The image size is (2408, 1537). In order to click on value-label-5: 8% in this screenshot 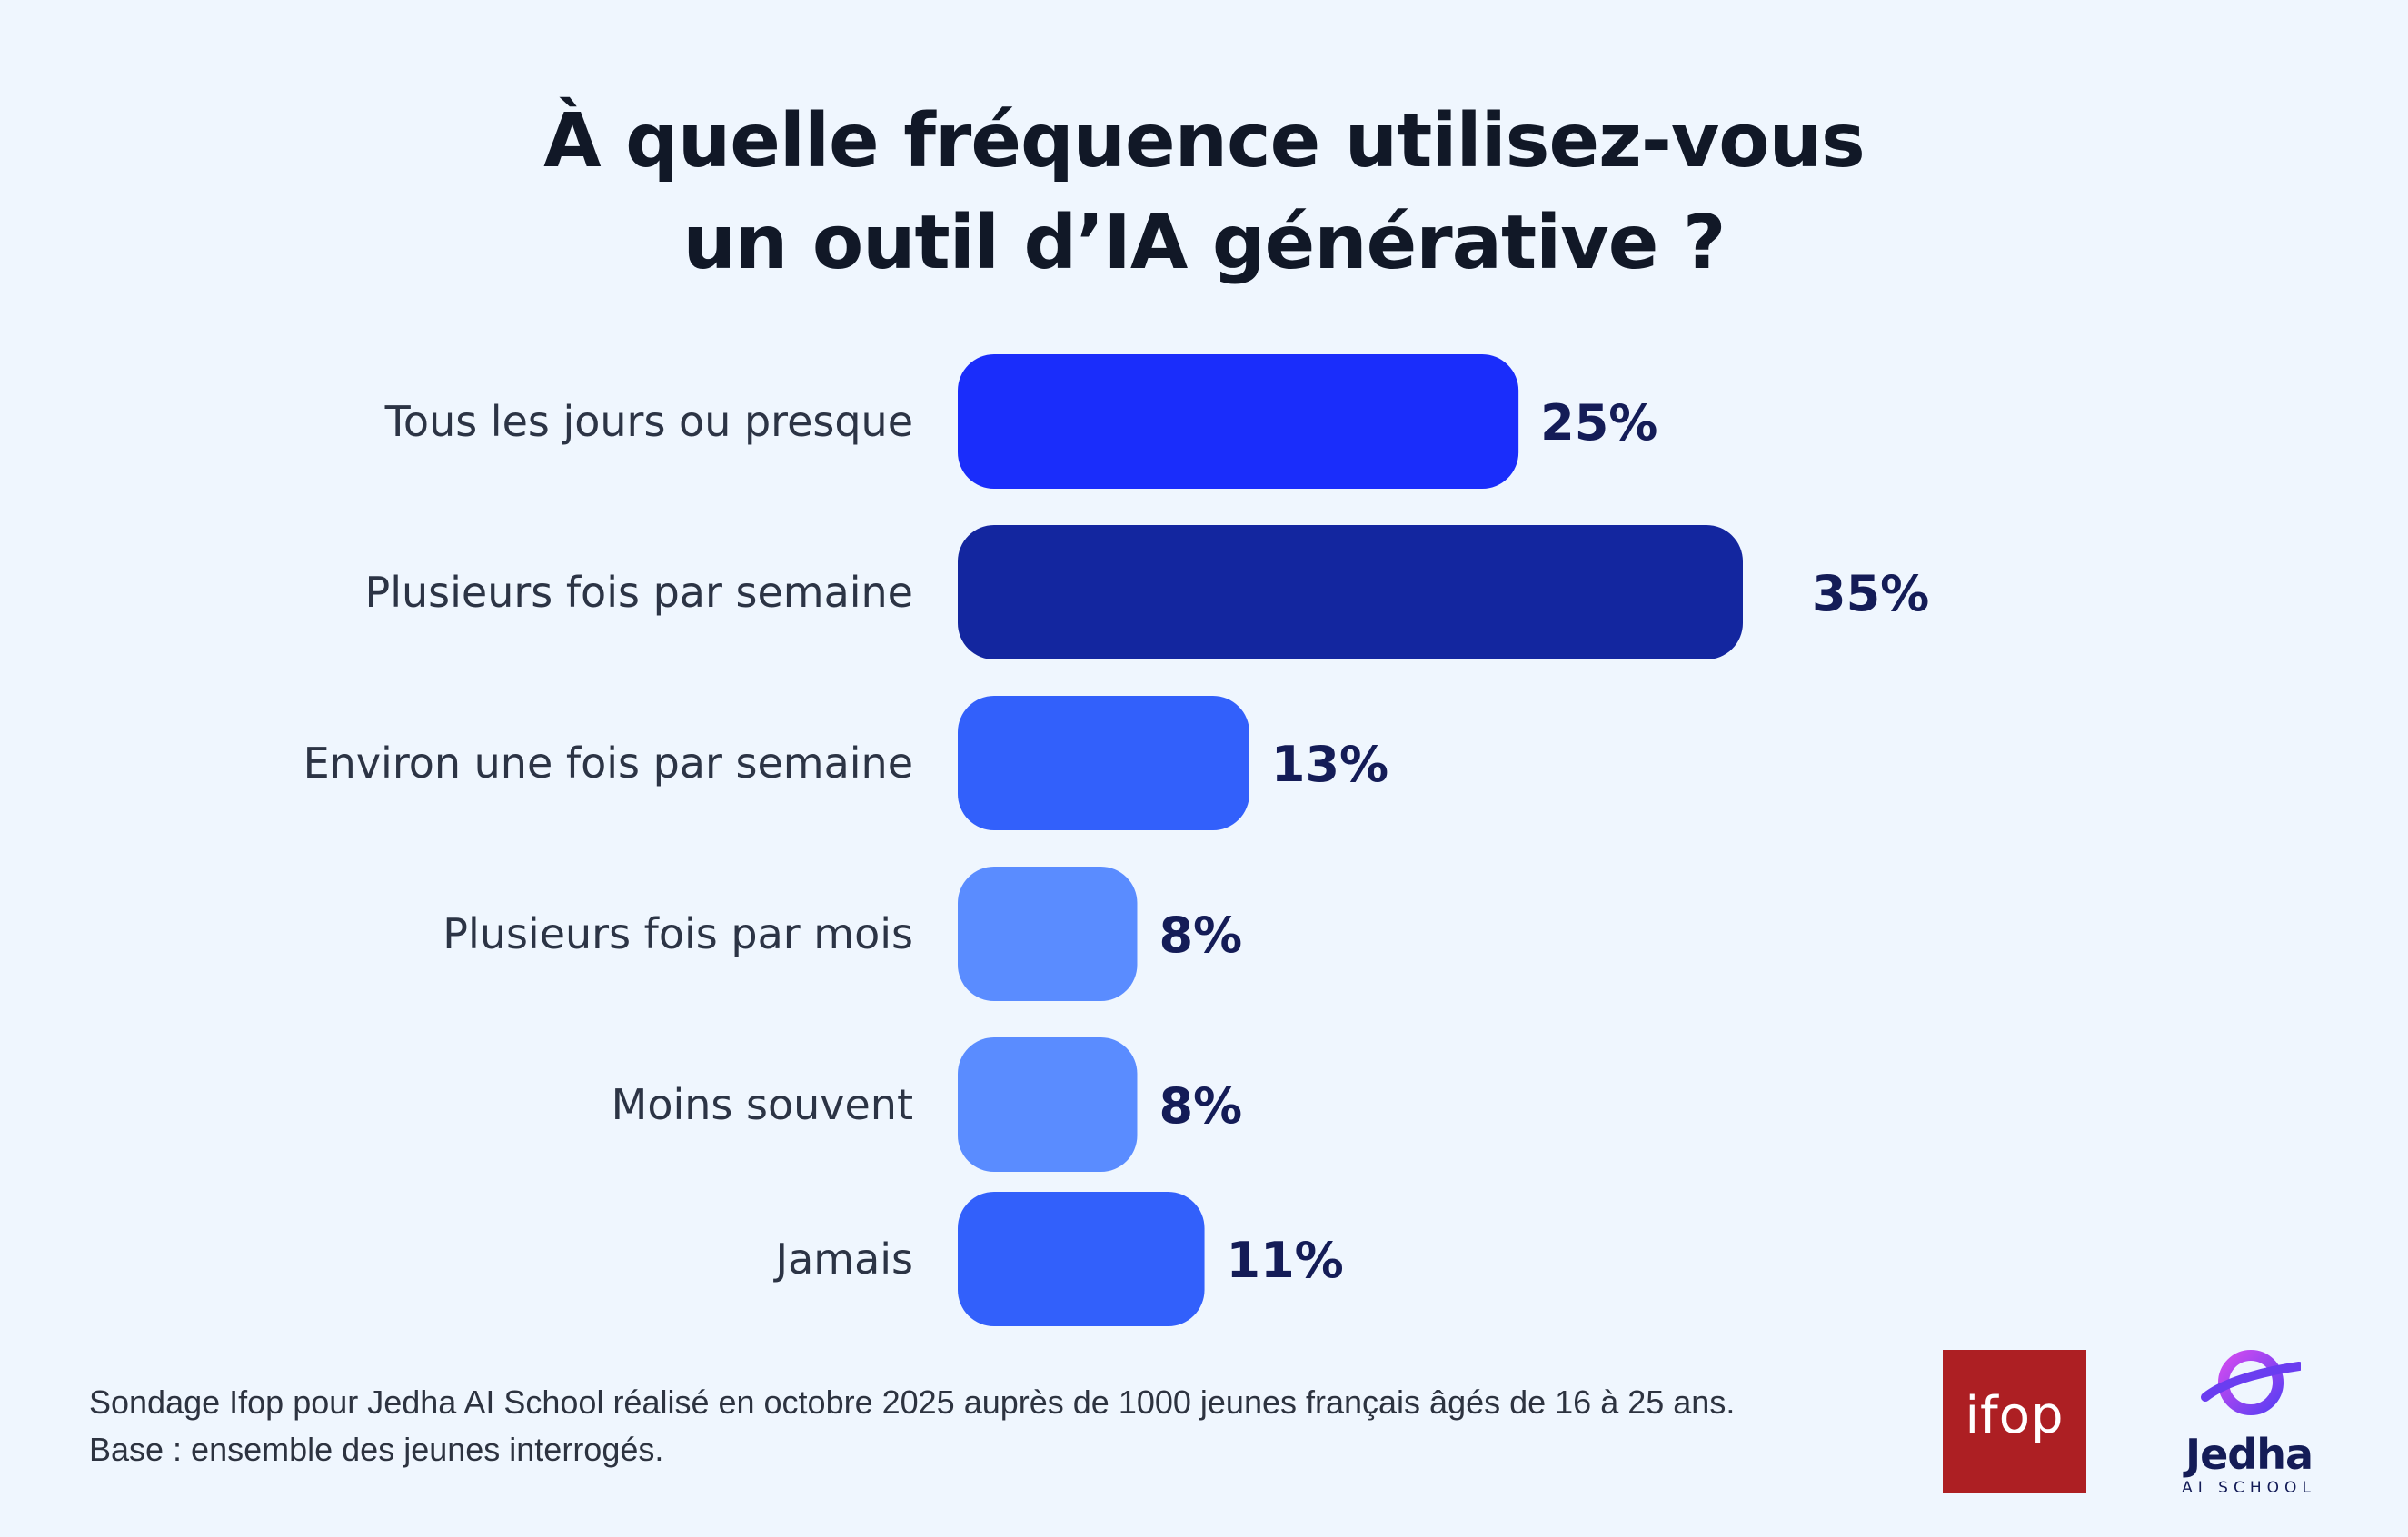, I will do `click(1200, 1106)`.